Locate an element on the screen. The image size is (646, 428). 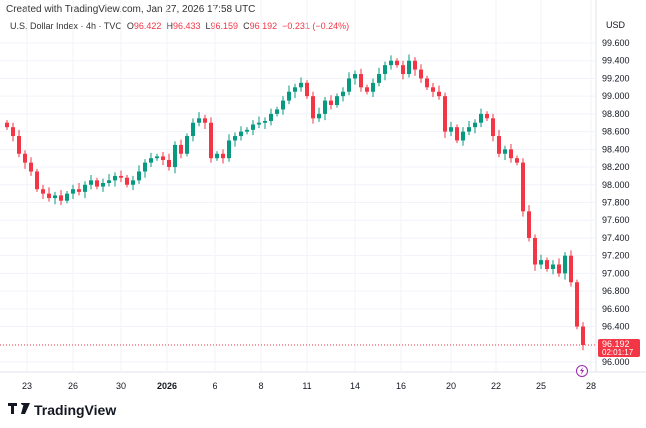
logo-text: TradingView is located at coordinates (75, 410).